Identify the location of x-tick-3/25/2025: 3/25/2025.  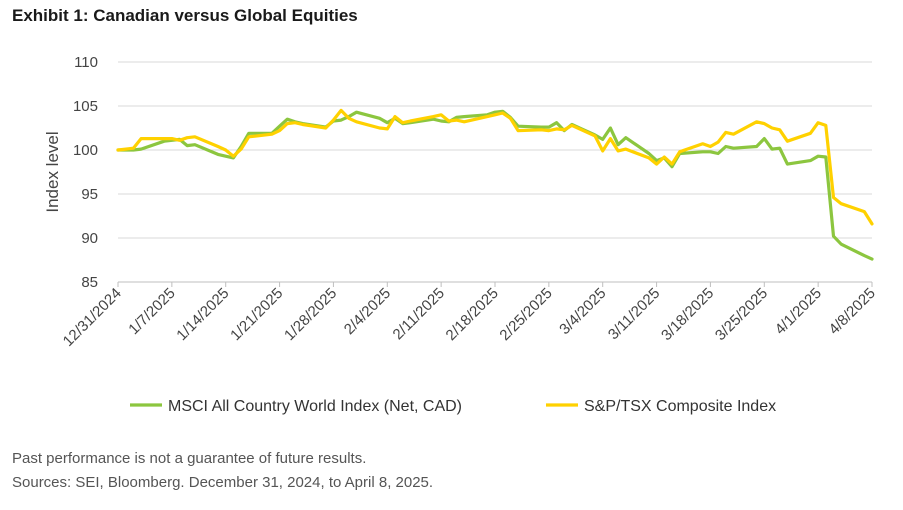
(741, 314).